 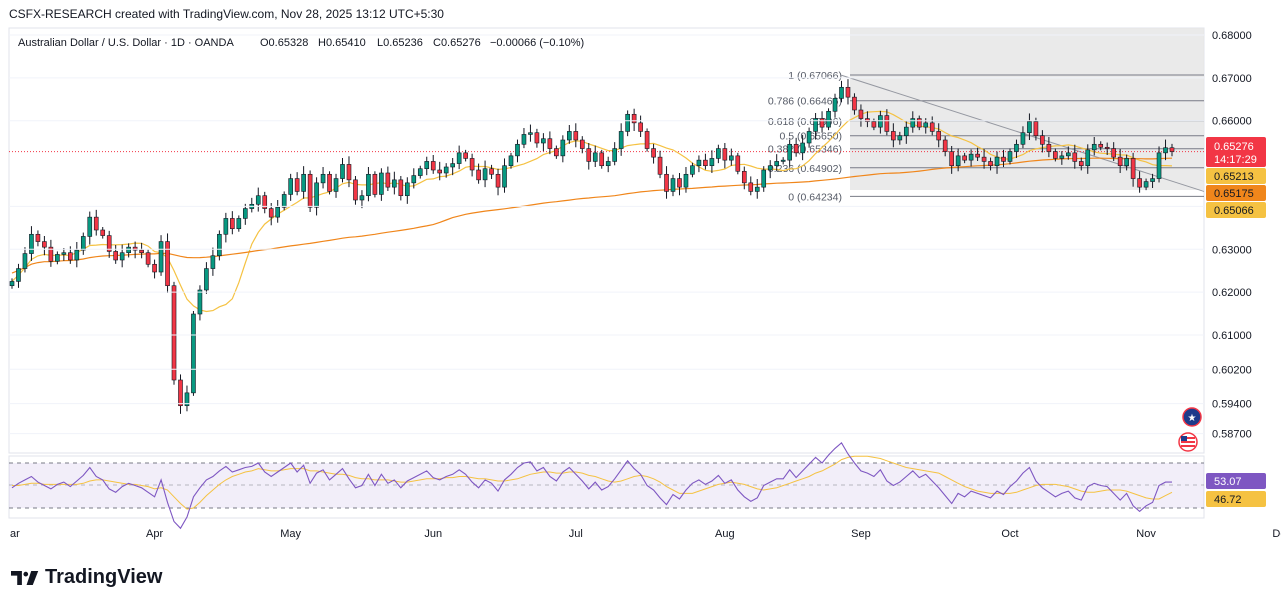 What do you see at coordinates (645, 534) in the screenshot?
I see `x-axis: ar Apr May Jun Jul Aug Sep Oct Nov Dec` at bounding box center [645, 534].